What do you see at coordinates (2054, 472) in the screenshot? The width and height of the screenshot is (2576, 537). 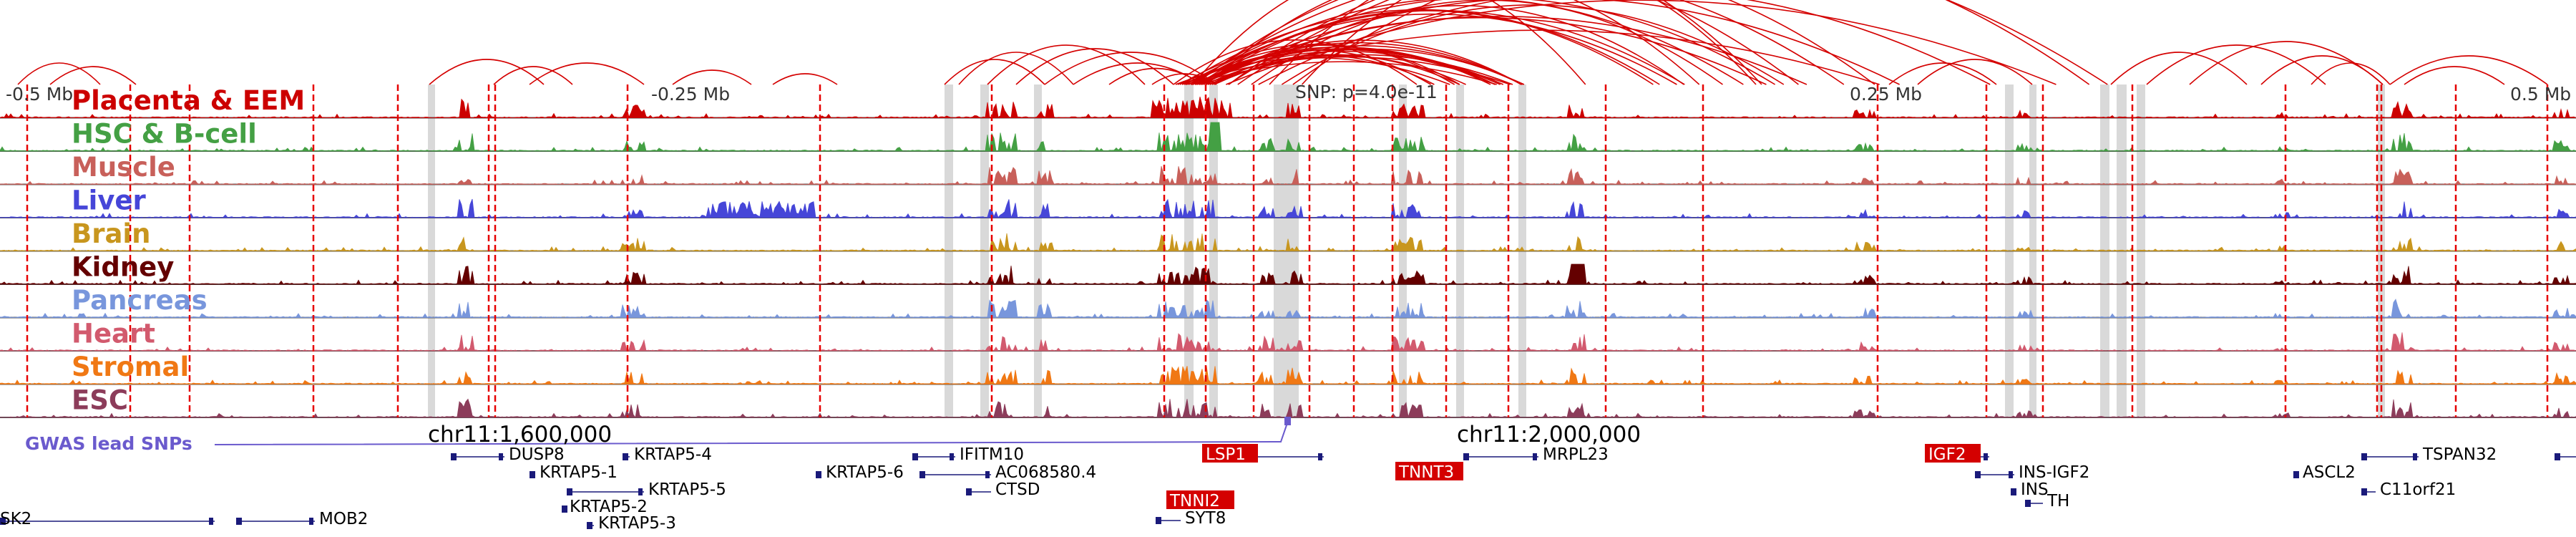 I see `gene-label: INS-IGF2` at bounding box center [2054, 472].